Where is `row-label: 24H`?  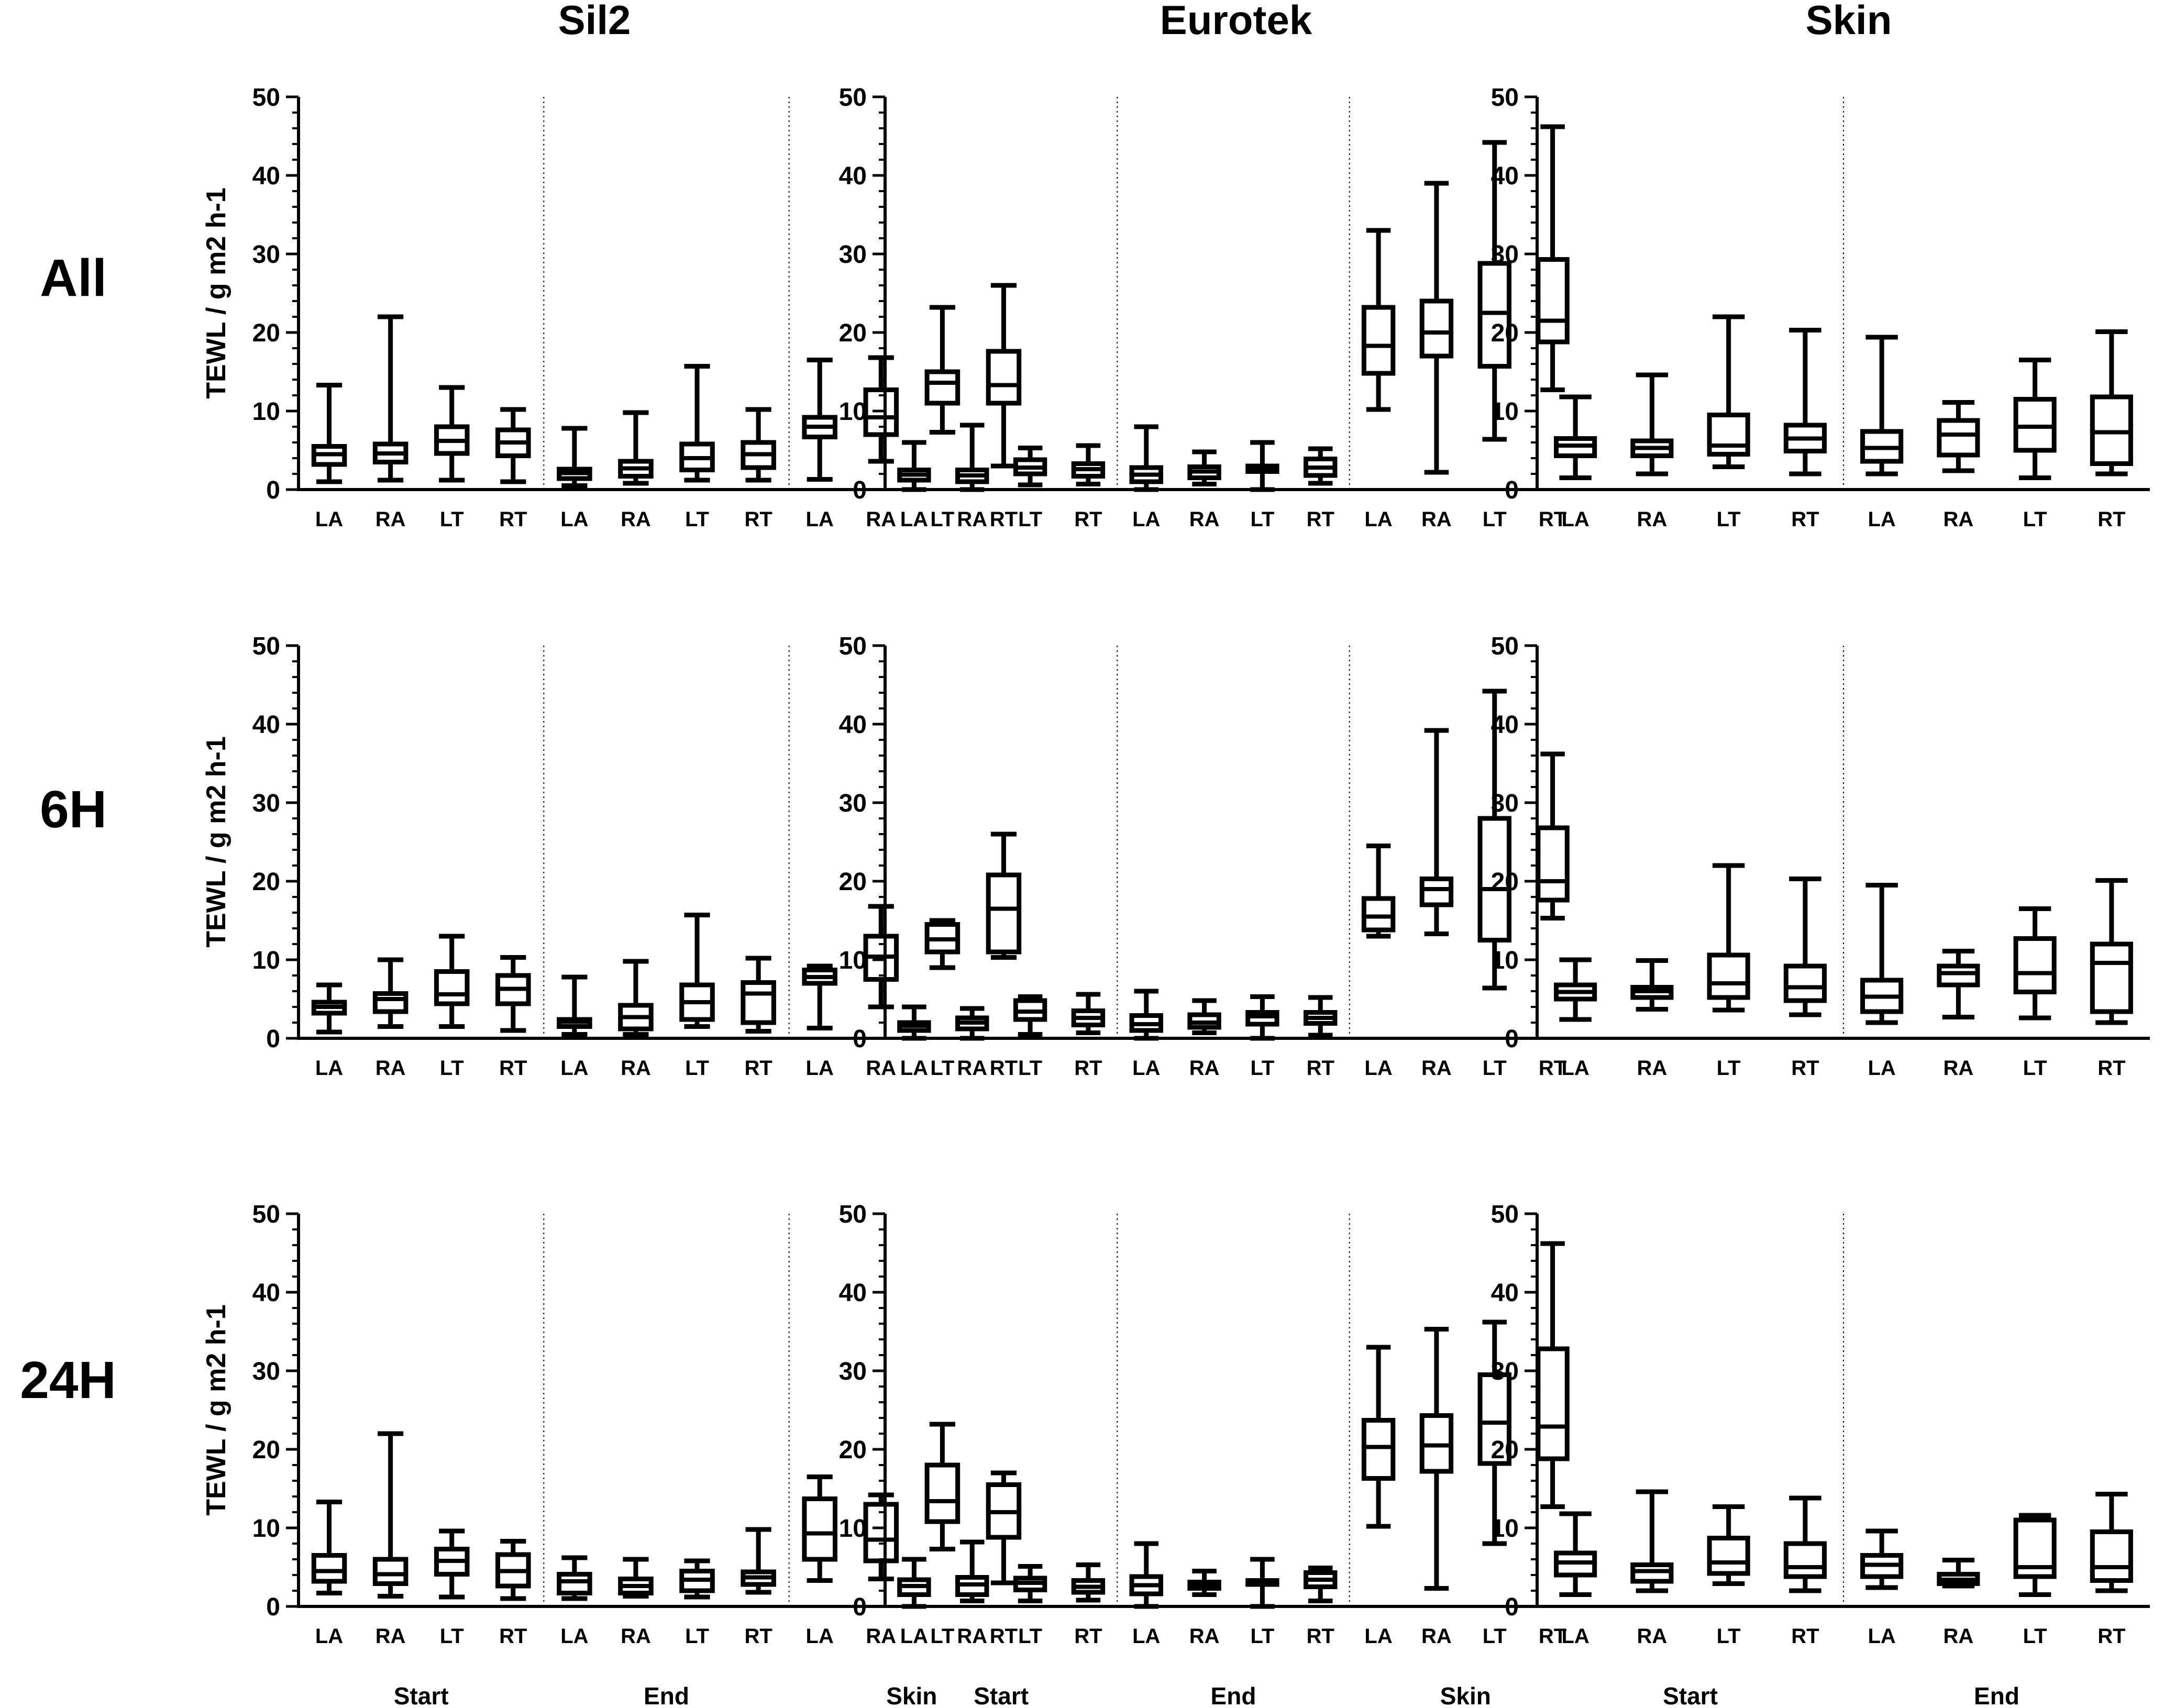 row-label: 24H is located at coordinates (68, 1380).